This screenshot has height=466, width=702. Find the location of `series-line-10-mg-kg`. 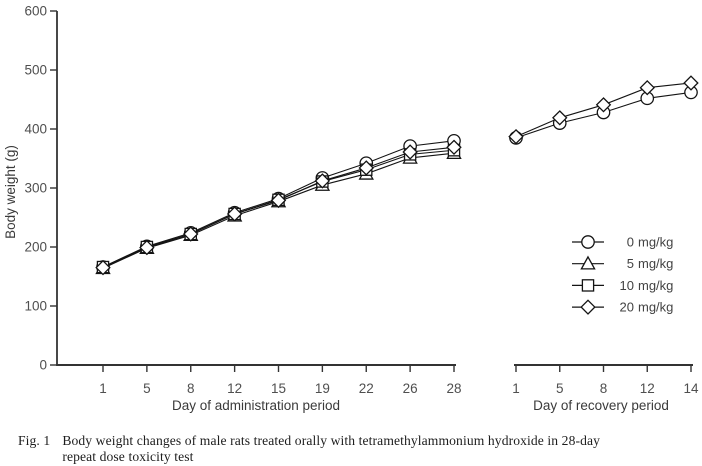

series-line-10-mg-kg is located at coordinates (278, 208).